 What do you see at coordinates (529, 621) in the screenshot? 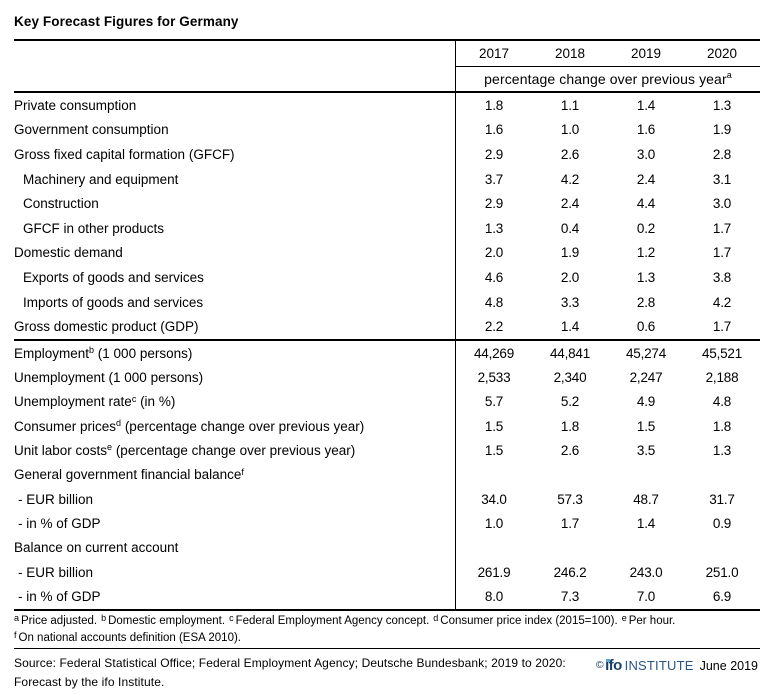
I see `footnote-text: Consumer price index (2015=100).` at bounding box center [529, 621].